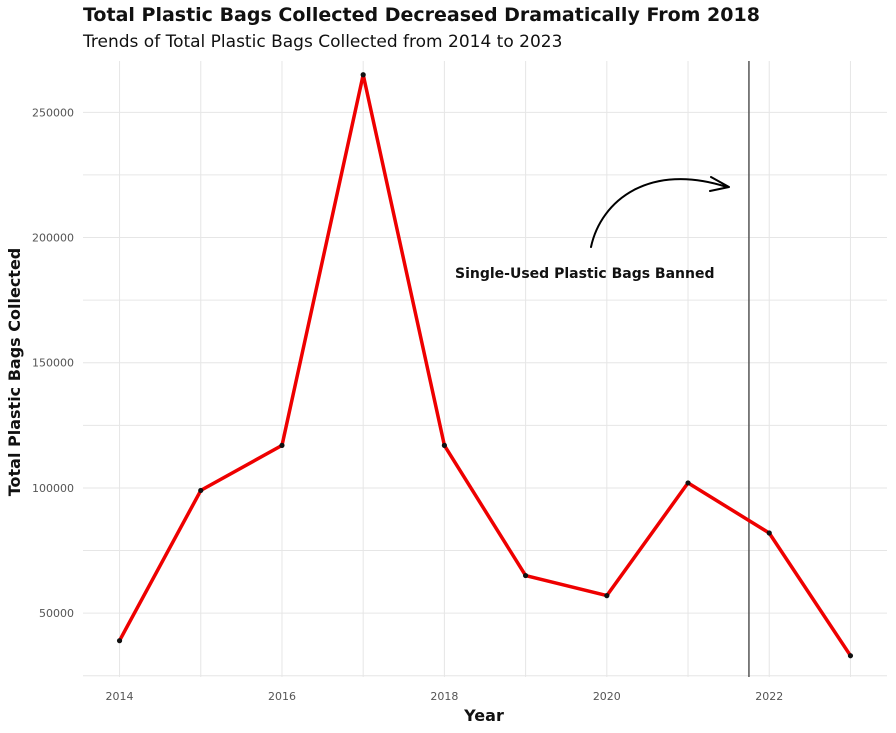 The height and width of the screenshot is (733, 896). I want to click on y-axis-ticks: 50000 100000 150000 200000 250000, so click(53, 363).